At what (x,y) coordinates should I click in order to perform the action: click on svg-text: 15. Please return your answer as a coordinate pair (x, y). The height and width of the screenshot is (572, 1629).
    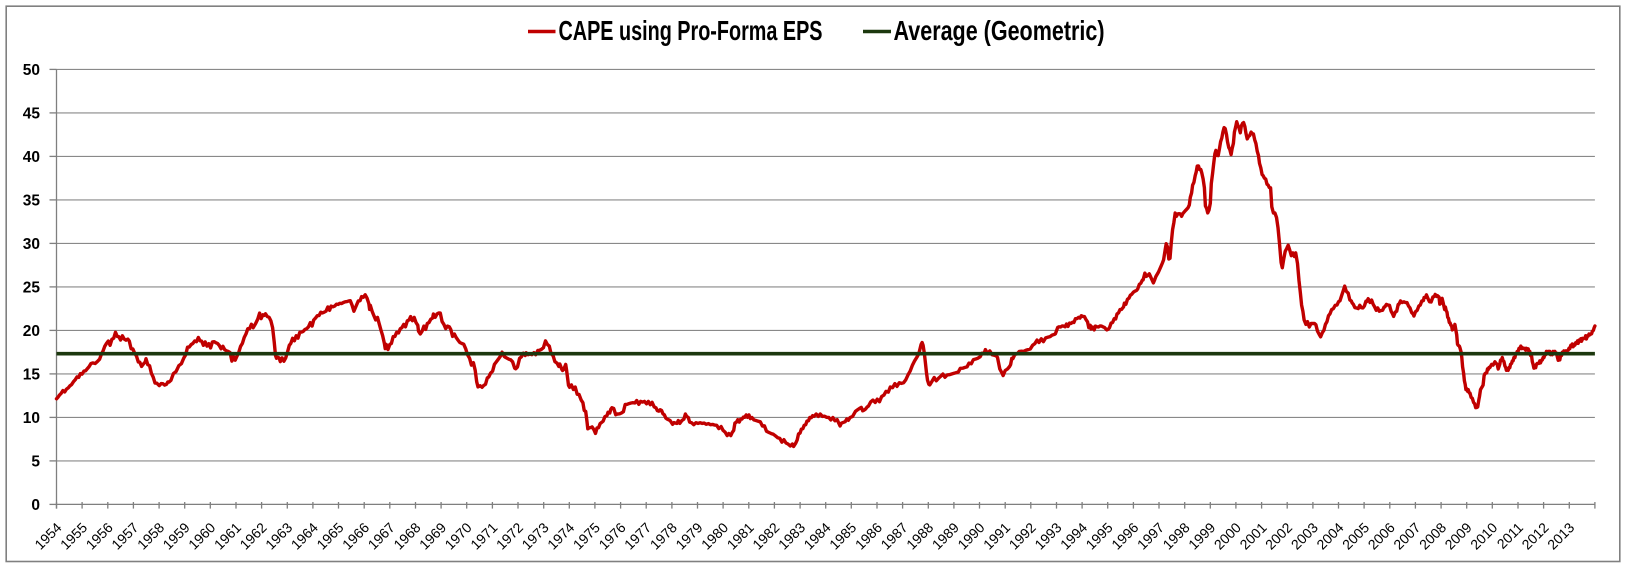
    Looking at the image, I should click on (32, 375).